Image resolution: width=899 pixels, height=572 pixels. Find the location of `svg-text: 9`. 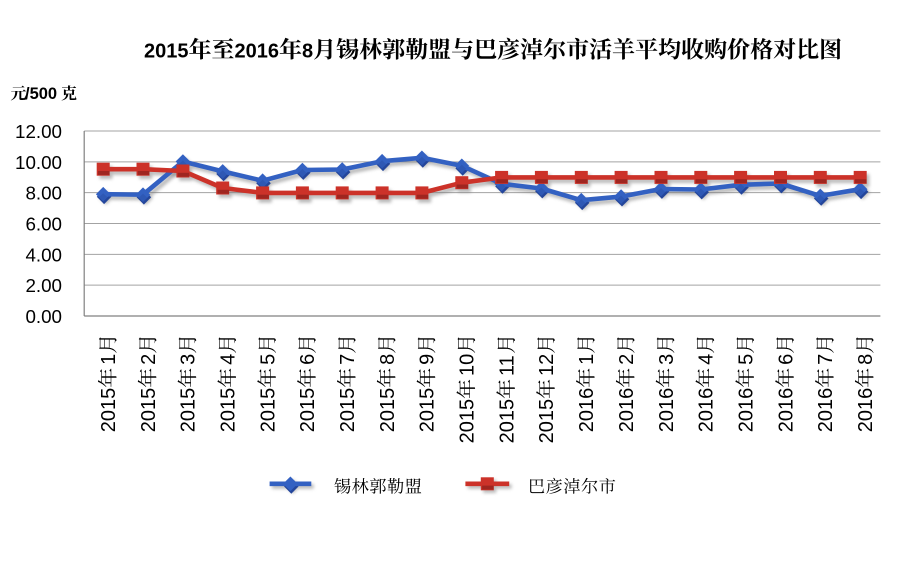

svg-text: 9 is located at coordinates (428, 359).